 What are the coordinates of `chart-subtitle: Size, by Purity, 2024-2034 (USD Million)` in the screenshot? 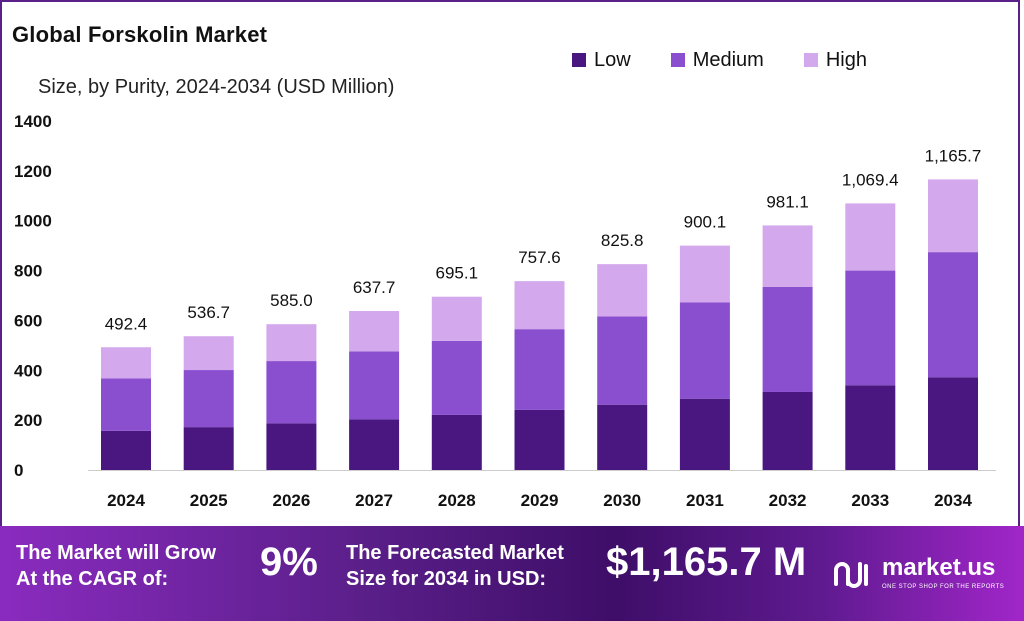 It's located at (216, 87).